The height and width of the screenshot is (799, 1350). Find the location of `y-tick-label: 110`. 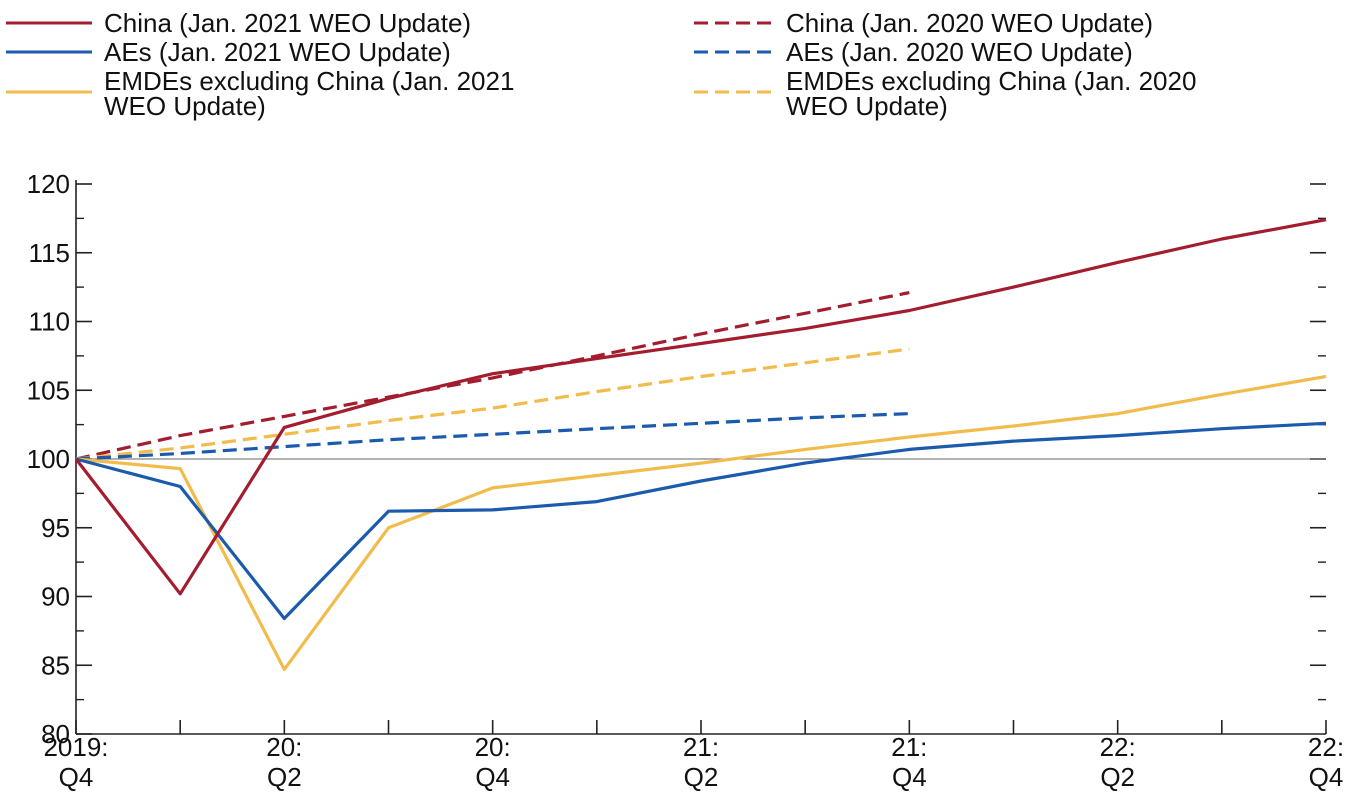

y-tick-label: 110 is located at coordinates (49, 322).